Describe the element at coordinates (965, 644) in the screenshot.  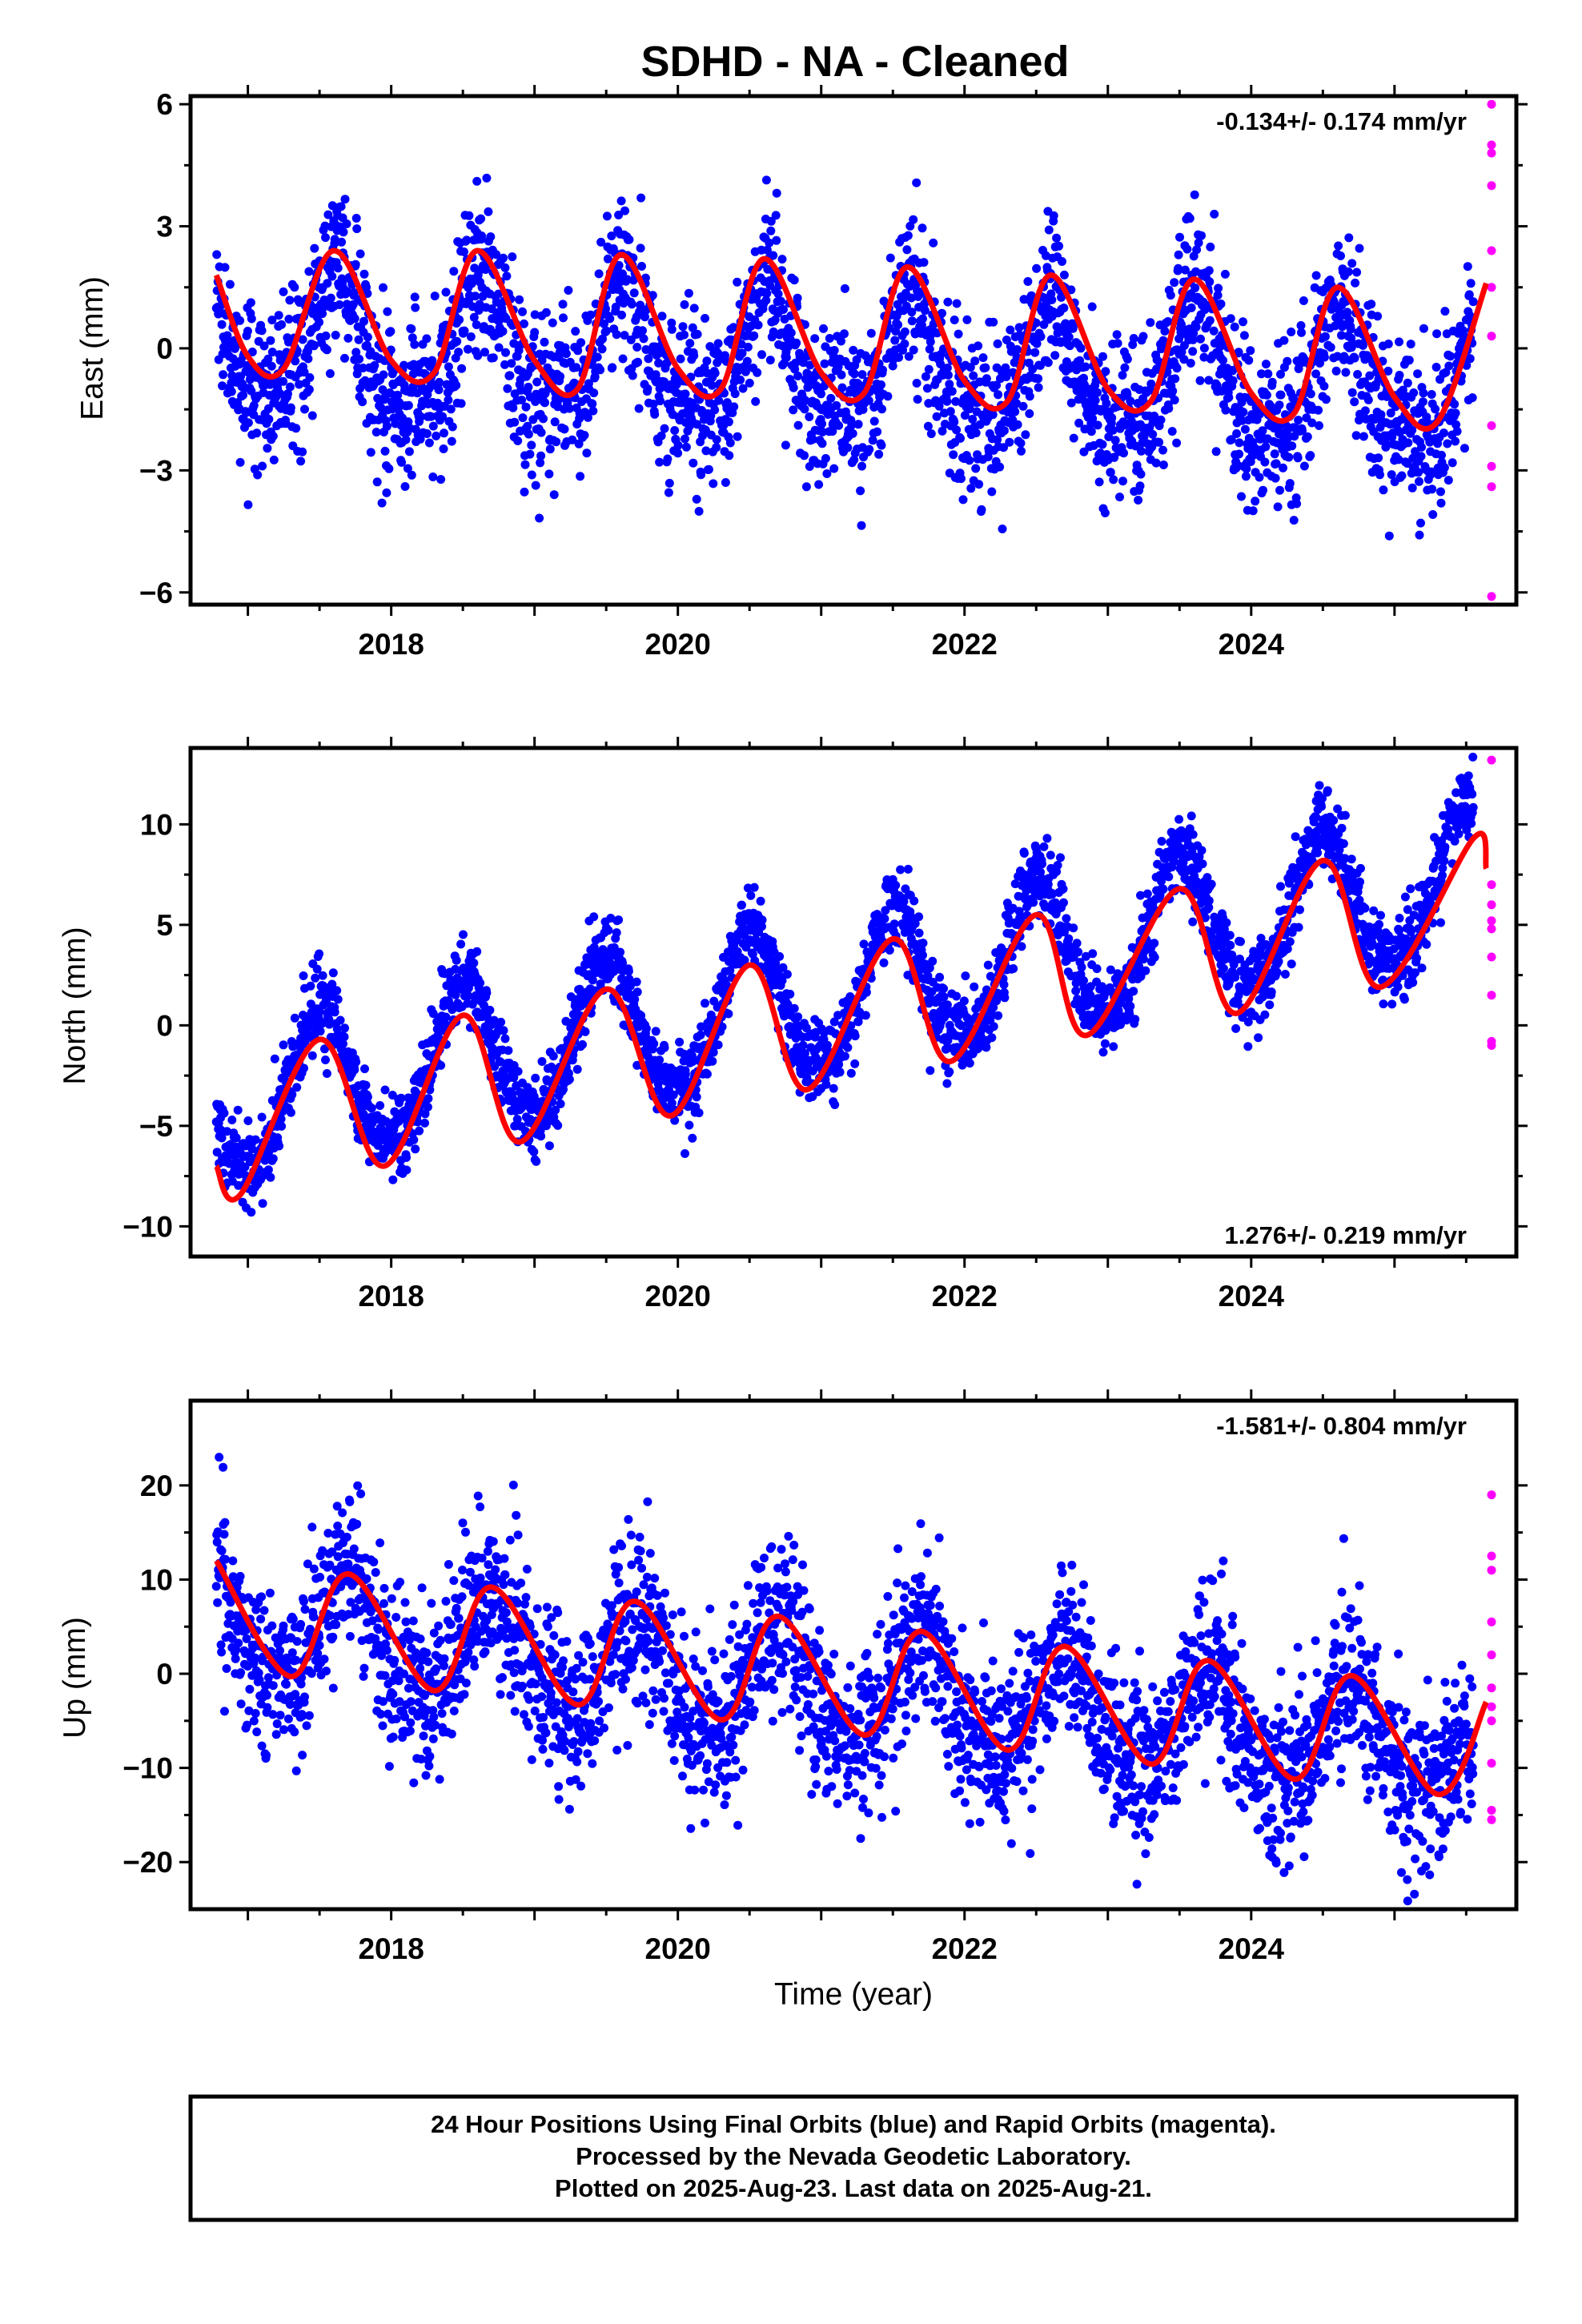
I see `x-tick-label: 2022` at that location.